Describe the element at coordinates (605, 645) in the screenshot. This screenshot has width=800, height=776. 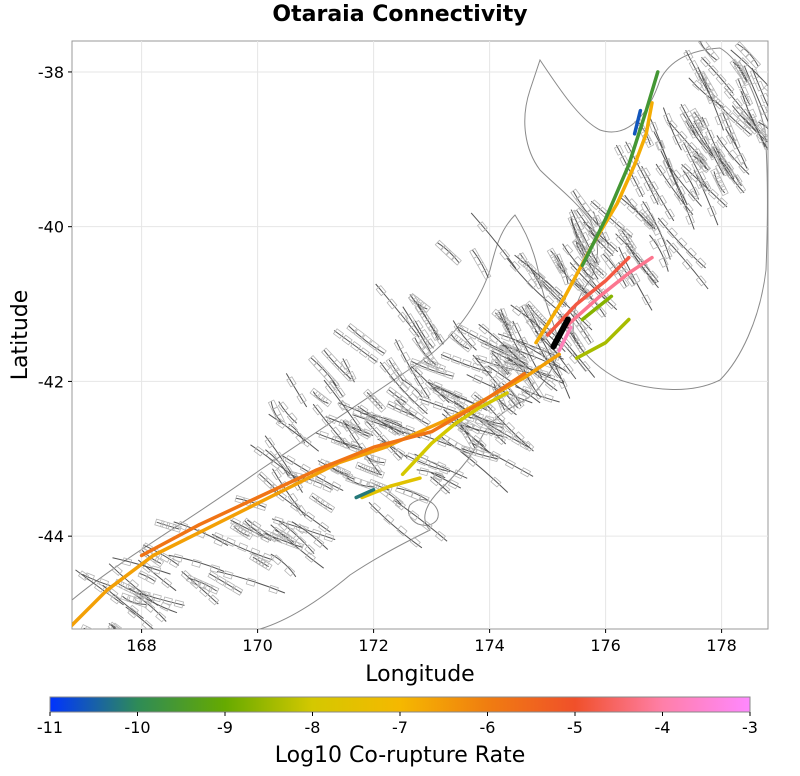
I see `x-tick-label: 176` at that location.